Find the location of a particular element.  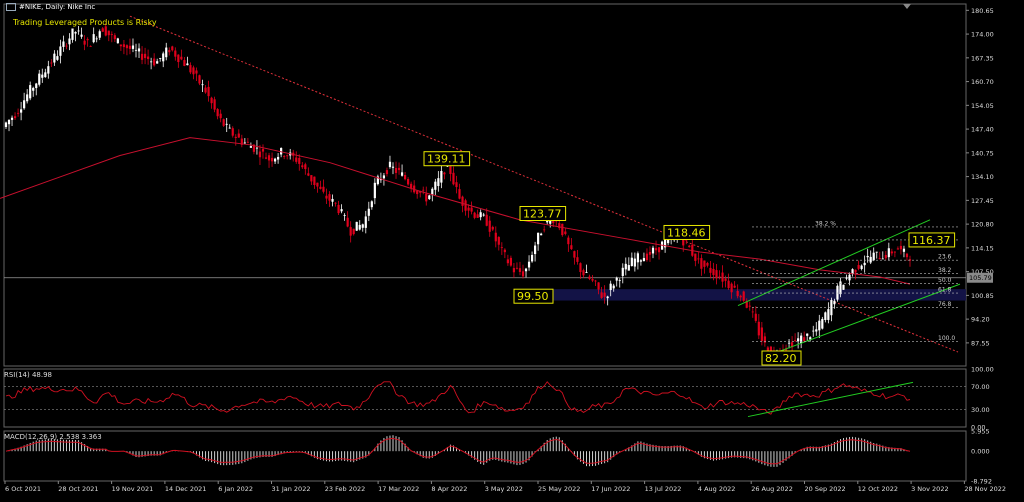

annotation-label: 123.77 is located at coordinates (542, 214).